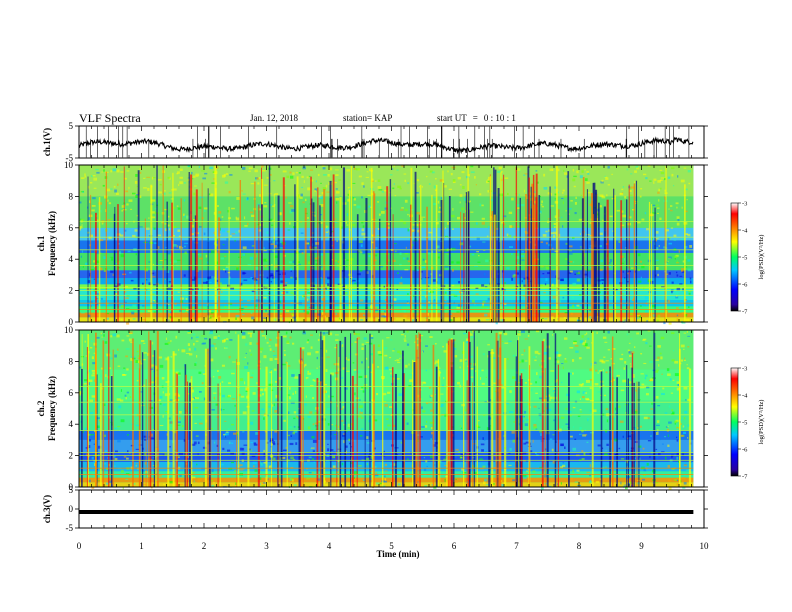 This screenshot has width=792, height=612. What do you see at coordinates (745, 477) in the screenshot?
I see `colorbar-tick-label: -7` at bounding box center [745, 477].